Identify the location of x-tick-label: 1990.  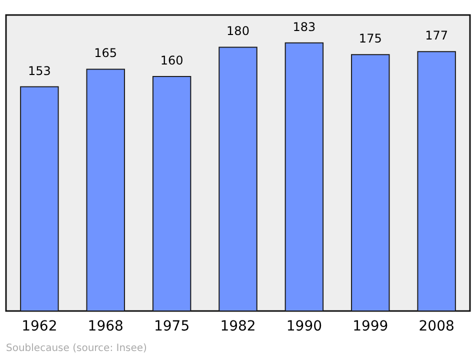
(304, 326).